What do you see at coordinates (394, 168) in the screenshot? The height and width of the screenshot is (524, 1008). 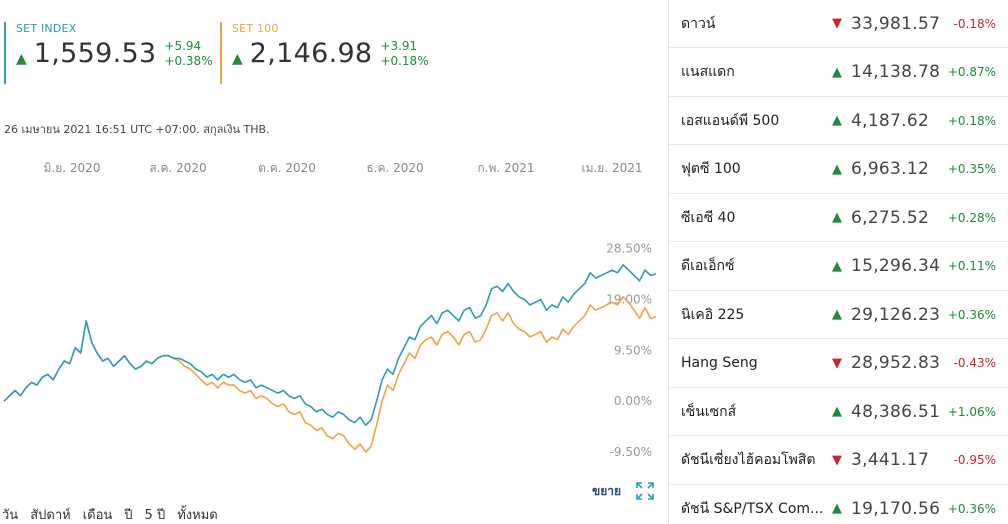 I see `x-tick-label: ธ.ค. 2020` at bounding box center [394, 168].